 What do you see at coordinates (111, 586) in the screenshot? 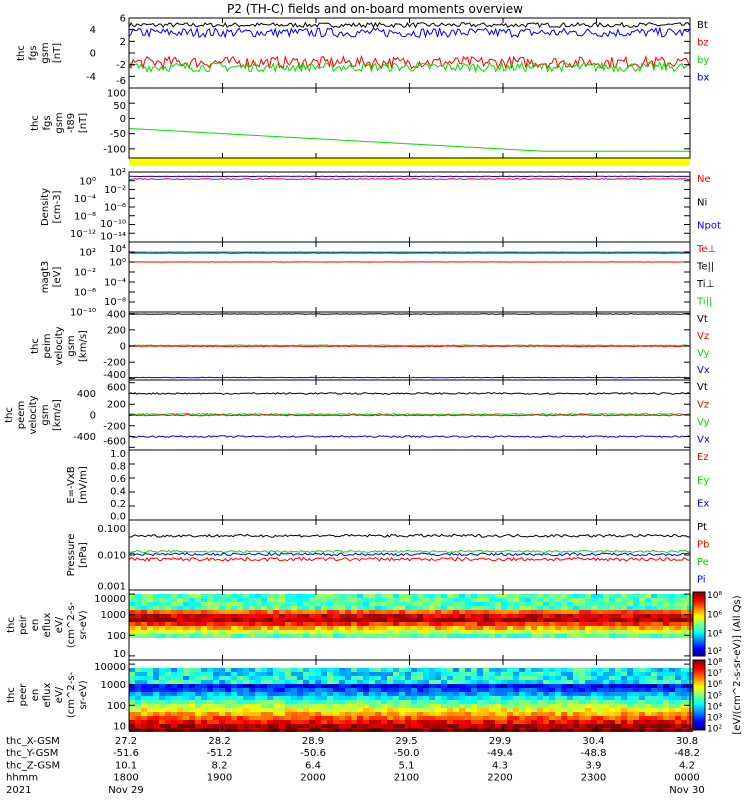
I see `y-tick-label: 0.001` at bounding box center [111, 586].